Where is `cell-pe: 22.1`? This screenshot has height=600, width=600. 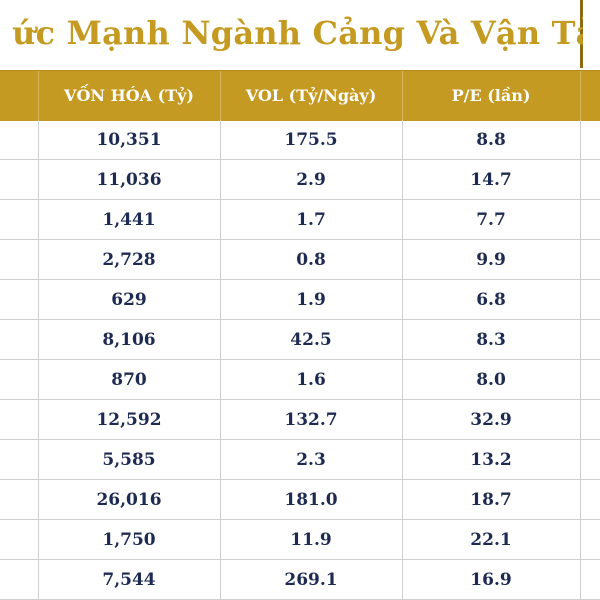
cell-pe: 22.1 is located at coordinates (491, 540).